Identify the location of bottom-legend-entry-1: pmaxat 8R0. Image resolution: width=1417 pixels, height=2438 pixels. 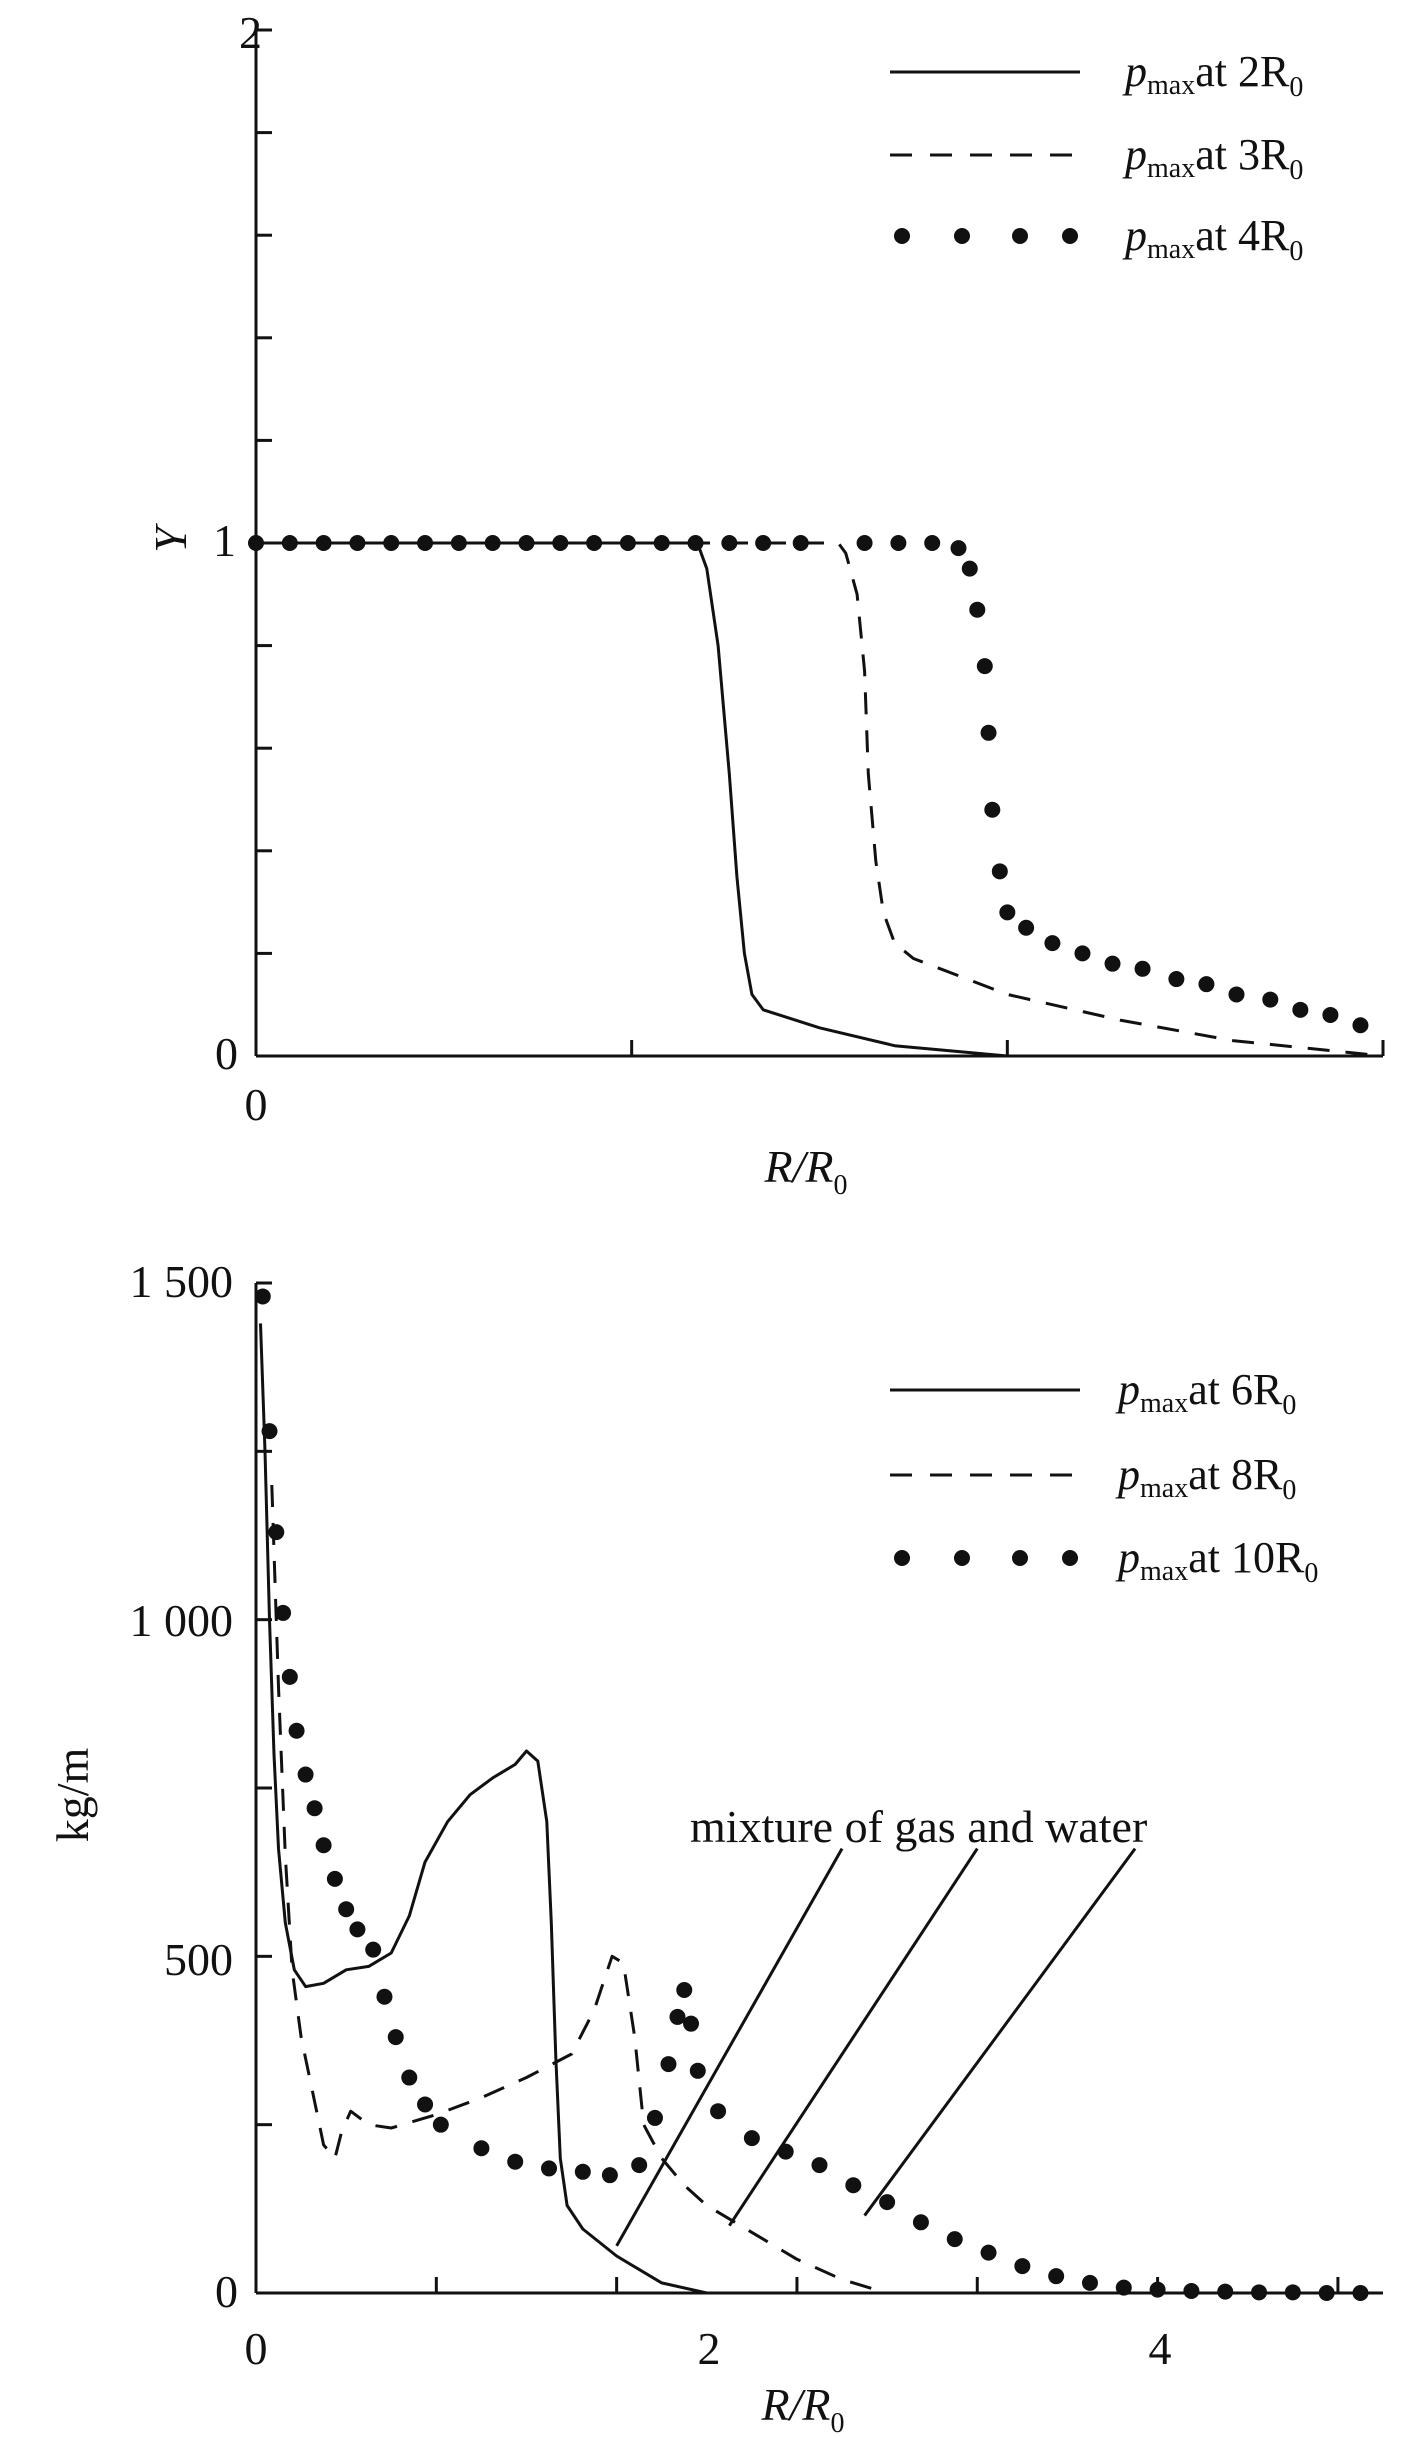
(1205, 1478).